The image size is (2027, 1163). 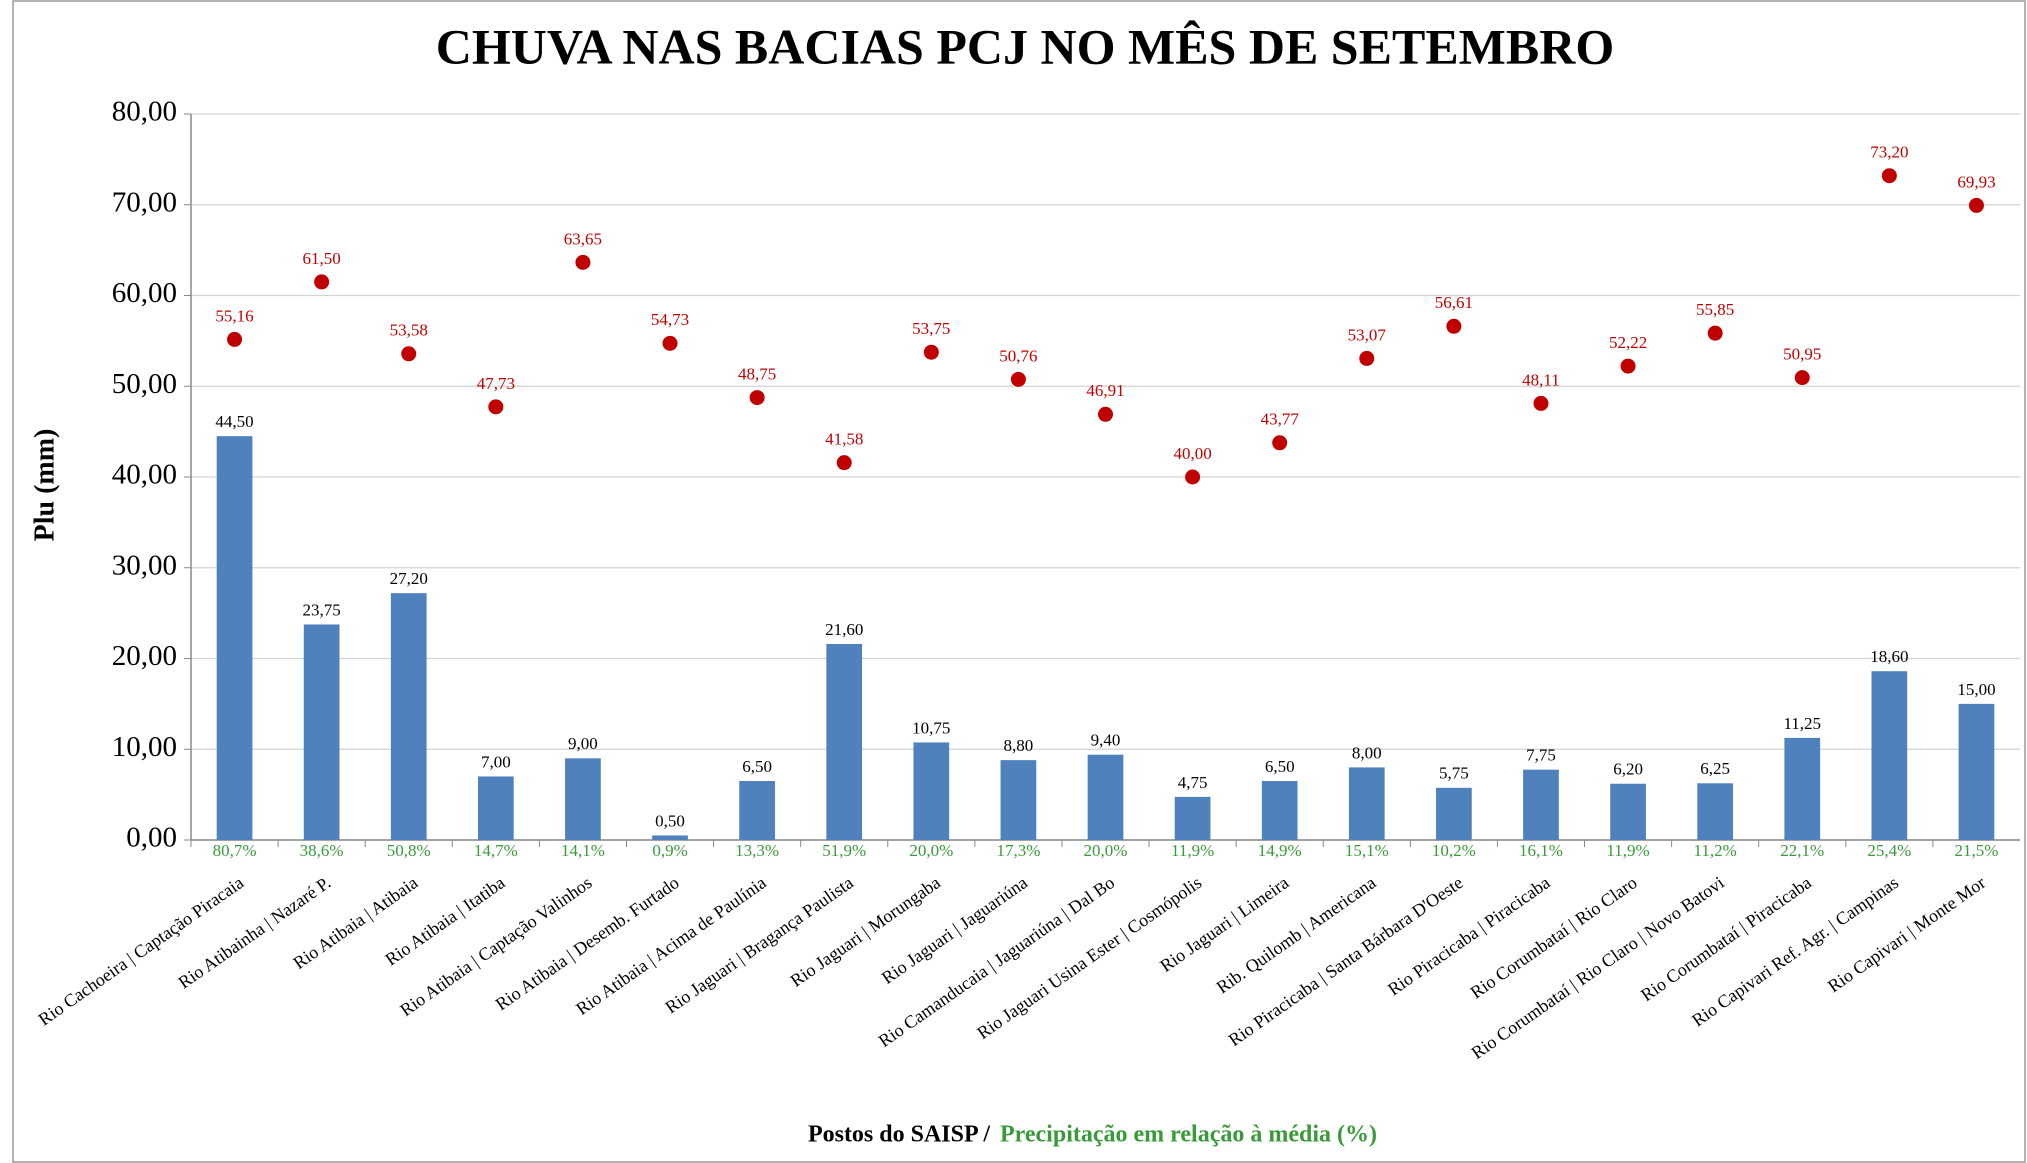 I want to click on bar-value-label: 11,25, so click(x=1802, y=723).